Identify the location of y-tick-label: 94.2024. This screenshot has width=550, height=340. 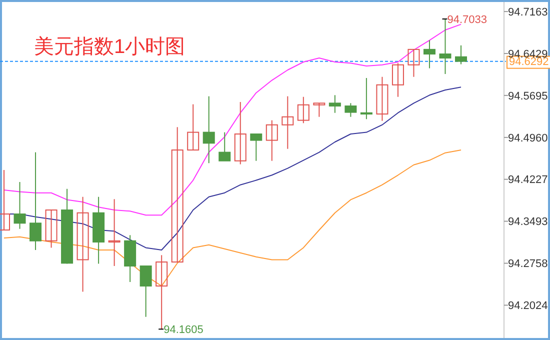
(528, 306).